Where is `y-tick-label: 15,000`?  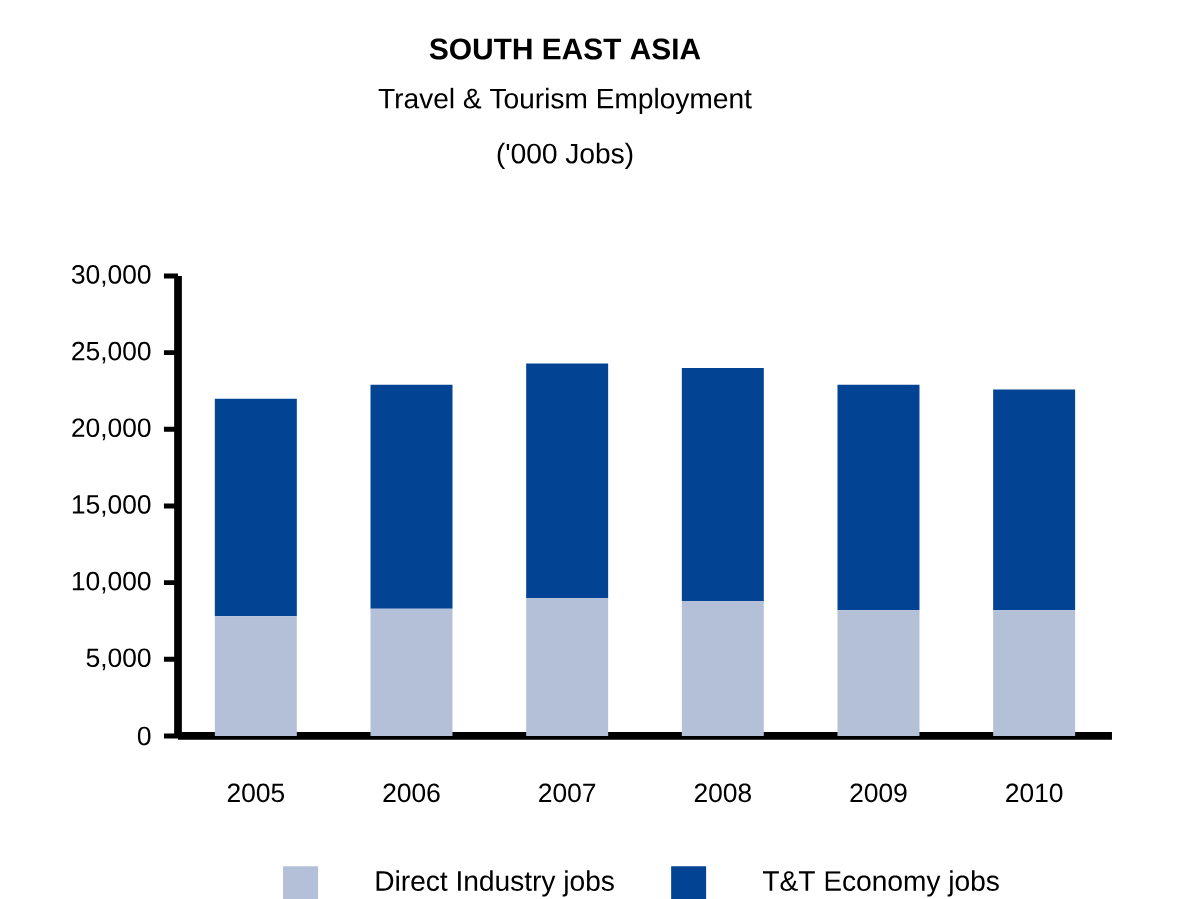
y-tick-label: 15,000 is located at coordinates (111, 506).